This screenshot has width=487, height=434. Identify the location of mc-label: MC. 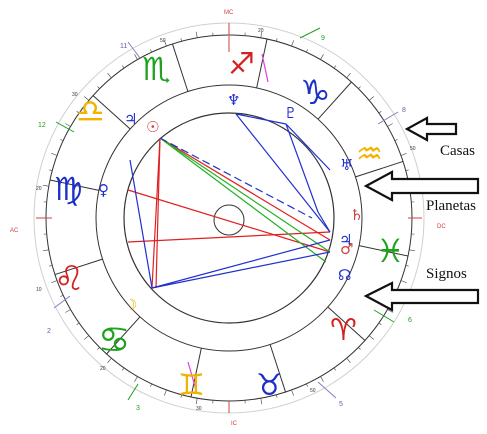
(229, 13).